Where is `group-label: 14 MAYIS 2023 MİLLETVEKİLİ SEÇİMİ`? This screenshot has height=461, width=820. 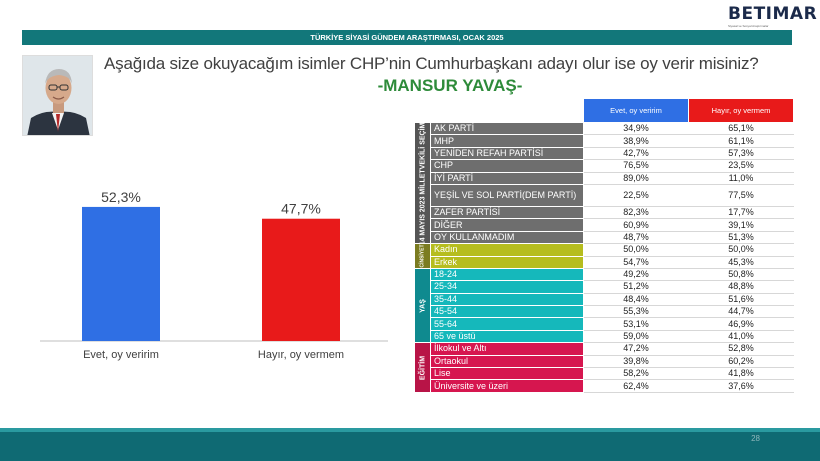 group-label: 14 MAYIS 2023 MİLLETVEKİLİ SEÇİMİ is located at coordinates (422, 183).